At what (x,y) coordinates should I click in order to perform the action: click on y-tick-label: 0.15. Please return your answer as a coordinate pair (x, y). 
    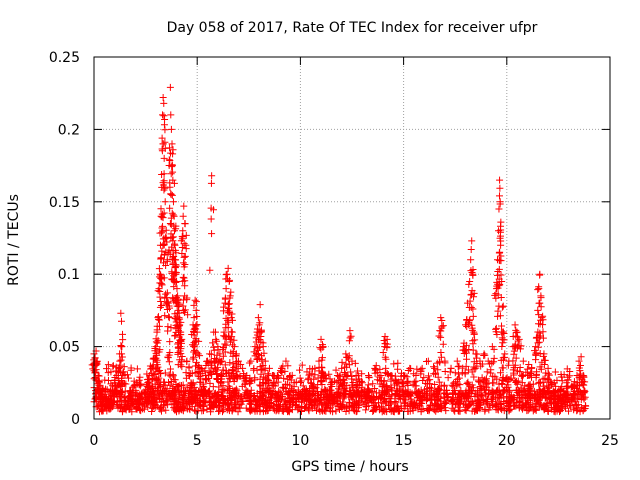
    Looking at the image, I should click on (64, 203).